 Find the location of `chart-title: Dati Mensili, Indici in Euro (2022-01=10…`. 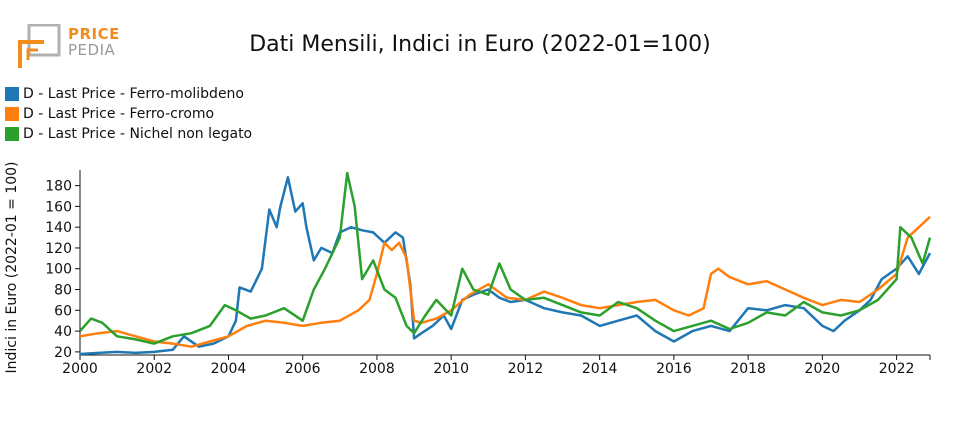

chart-title: Dati Mensili, Indici in Euro (2022-01=10… is located at coordinates (480, 44).